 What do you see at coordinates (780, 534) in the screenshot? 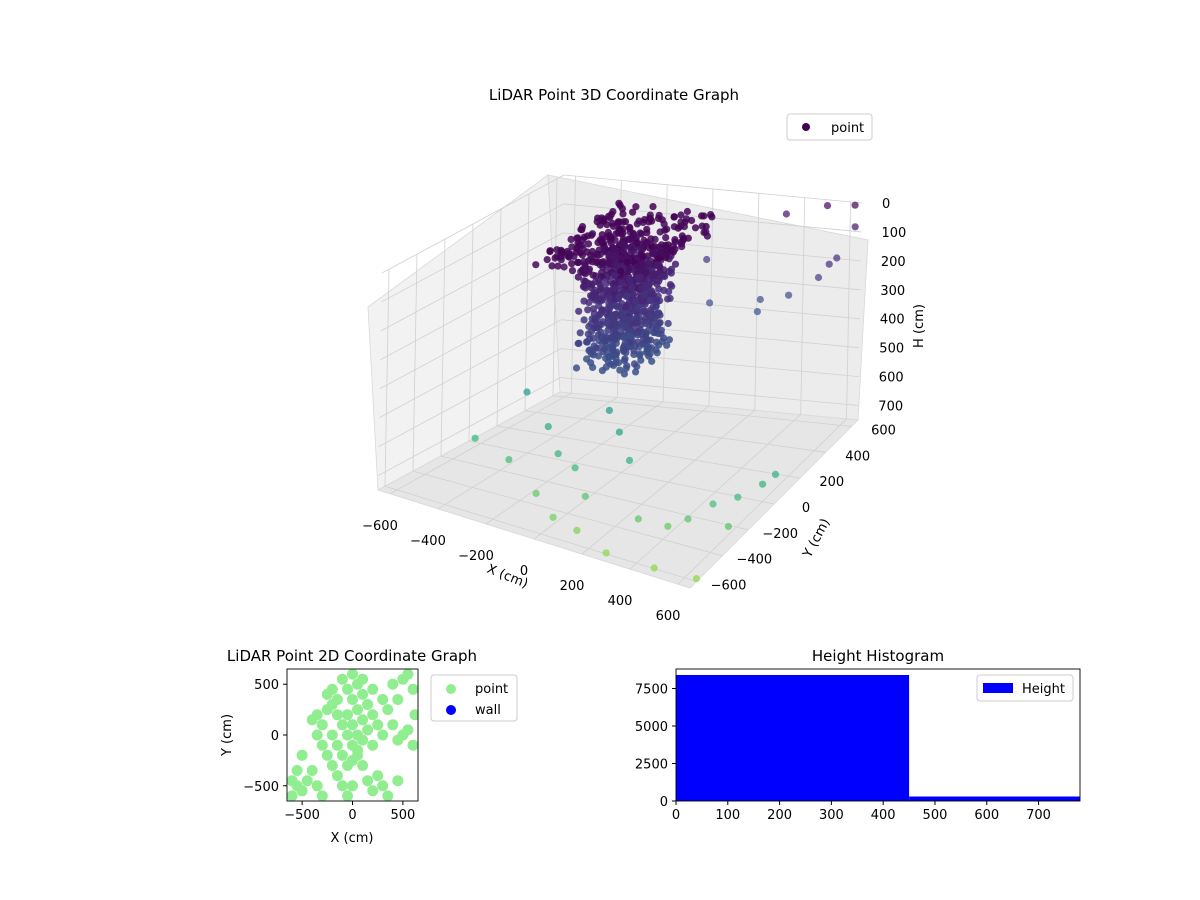
I see `y-tick-label-3d: −200` at bounding box center [780, 534].